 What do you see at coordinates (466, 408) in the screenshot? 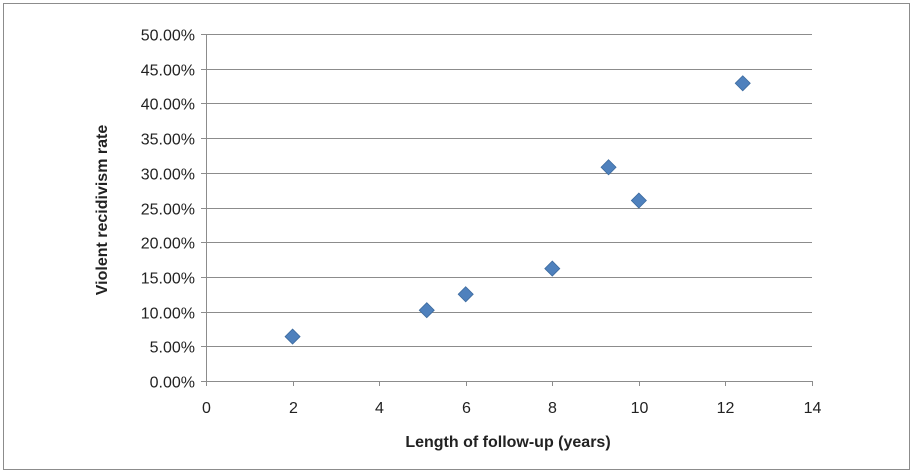
I see `x-tick-label: 6` at bounding box center [466, 408].